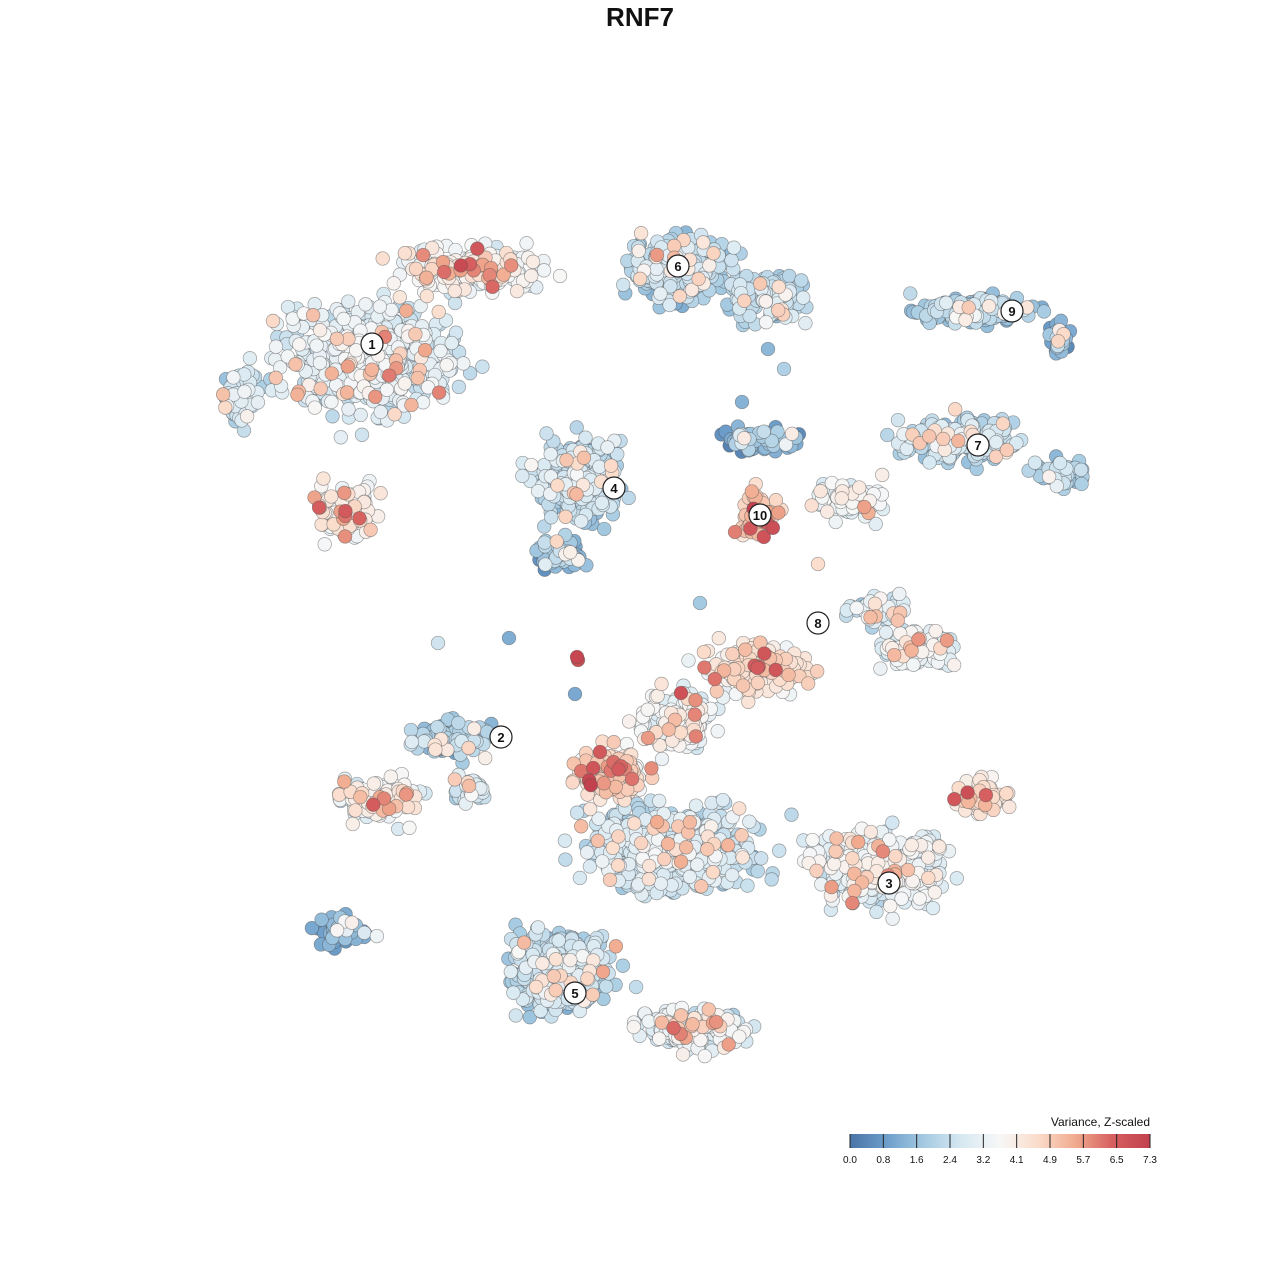  I want to click on cluster-label-4: 4, so click(614, 488).